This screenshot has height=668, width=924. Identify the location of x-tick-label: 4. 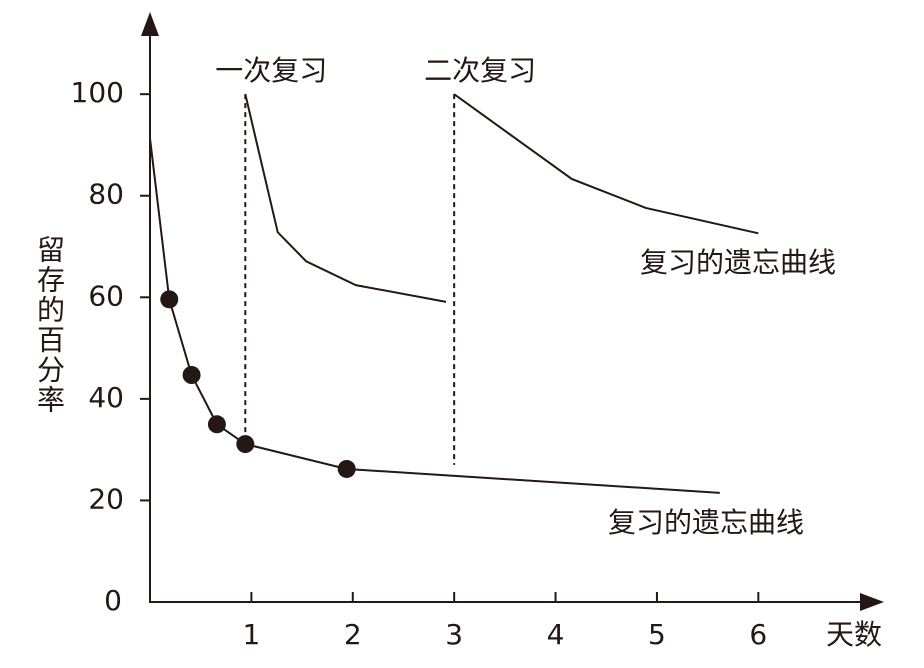
(556, 634).